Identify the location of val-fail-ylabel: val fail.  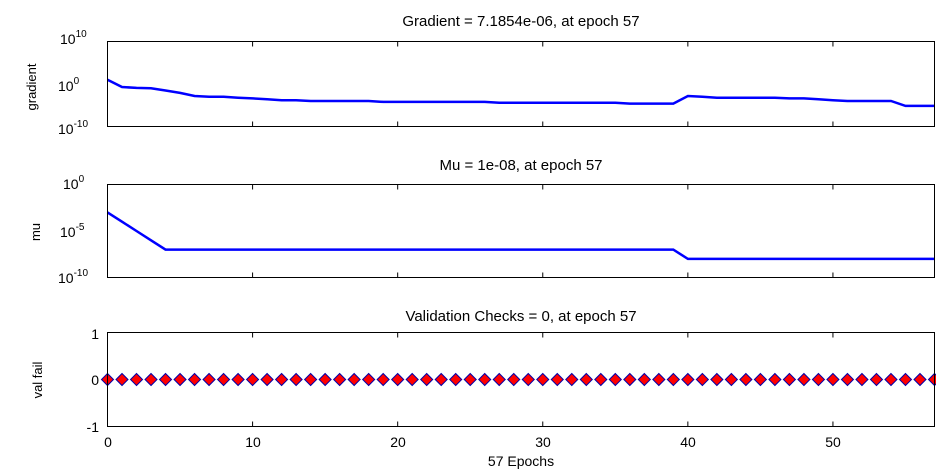
(37, 379).